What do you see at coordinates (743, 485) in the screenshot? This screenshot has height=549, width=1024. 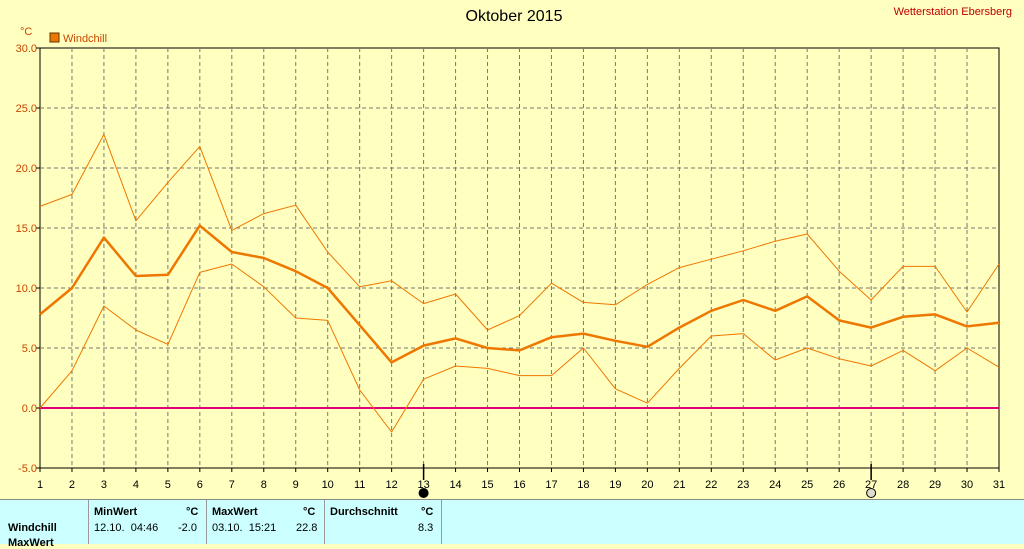 I see `x-tick-label: 23` at bounding box center [743, 485].